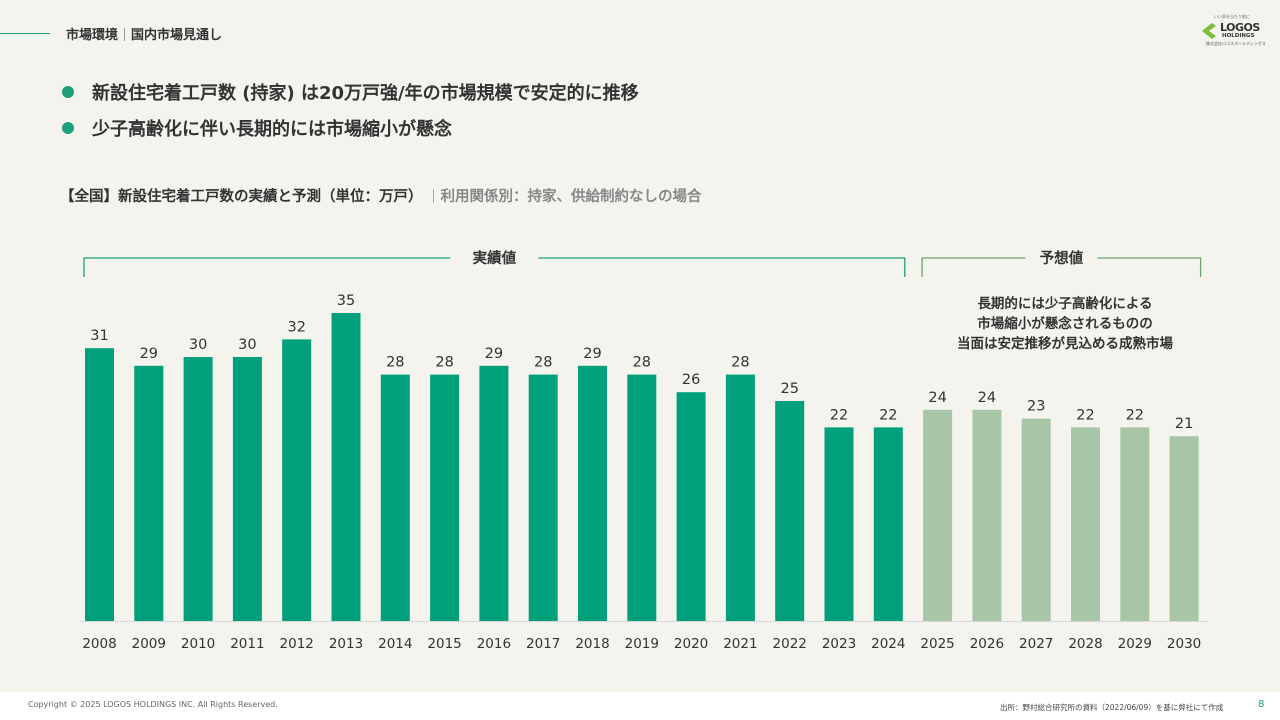  What do you see at coordinates (25, 33) in the screenshot?
I see `header-accent-line` at bounding box center [25, 33].